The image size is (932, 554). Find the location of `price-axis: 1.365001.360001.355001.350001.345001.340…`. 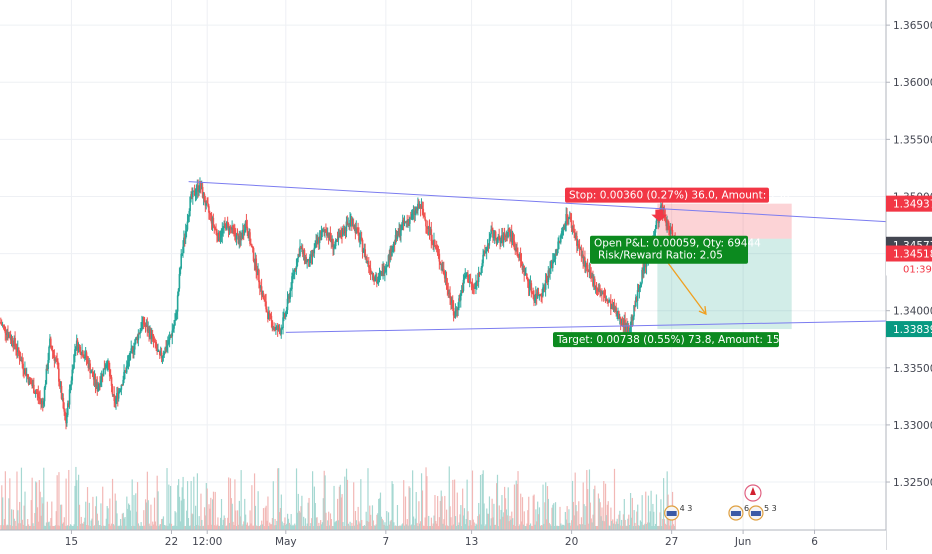

price-axis: 1.365001.360001.355001.350001.345001.340… is located at coordinates (908, 275).